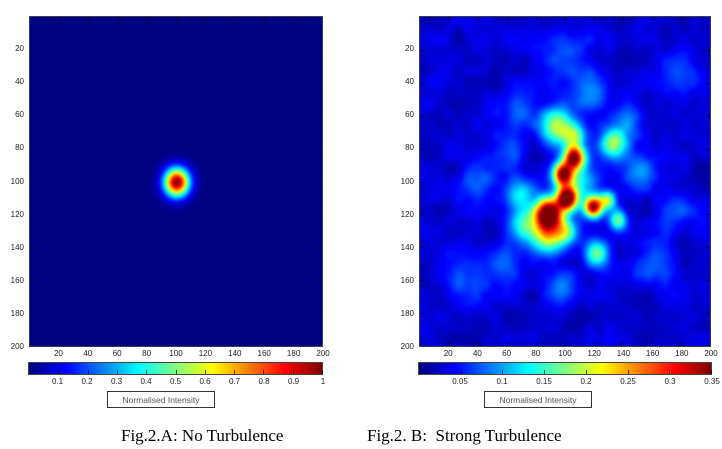 This screenshot has height=449, width=722. Describe the element at coordinates (88, 353) in the screenshot. I see `x-tick-label: 40` at that location.